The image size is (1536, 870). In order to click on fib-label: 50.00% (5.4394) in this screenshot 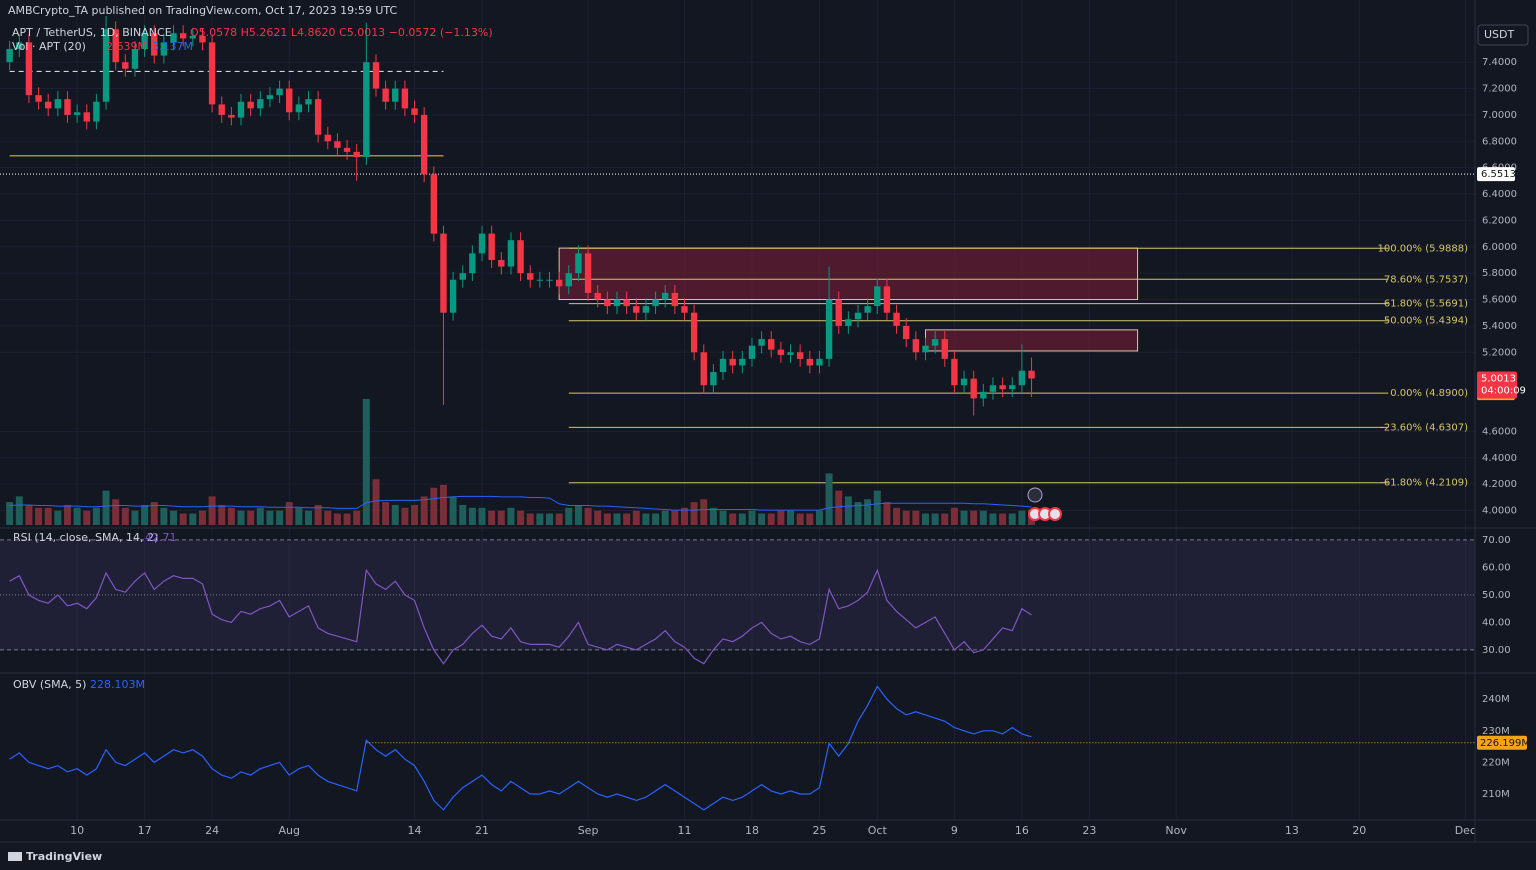, I will do `click(1426, 321)`.